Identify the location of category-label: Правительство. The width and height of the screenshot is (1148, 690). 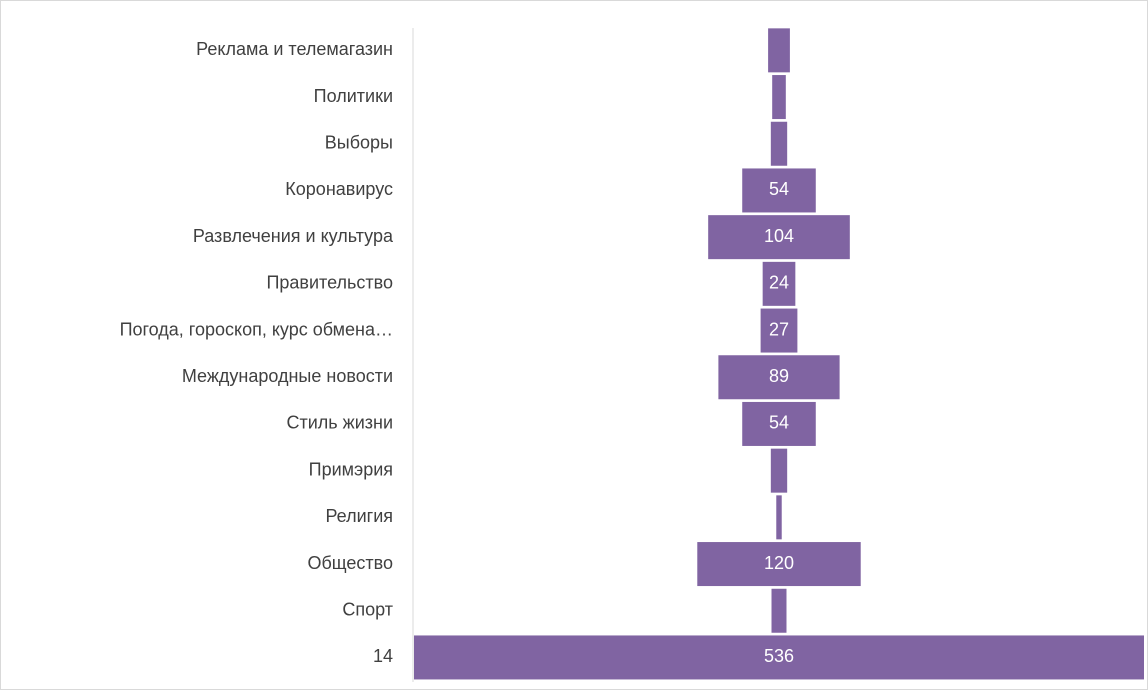
(329, 283).